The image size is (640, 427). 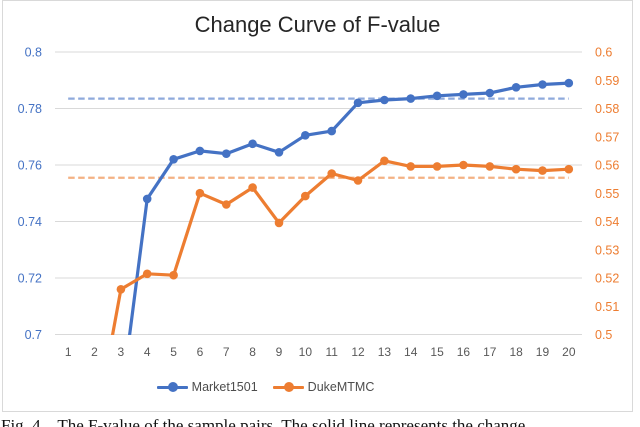 What do you see at coordinates (607, 137) in the screenshot?
I see `right-axis-tick: 0.57` at bounding box center [607, 137].